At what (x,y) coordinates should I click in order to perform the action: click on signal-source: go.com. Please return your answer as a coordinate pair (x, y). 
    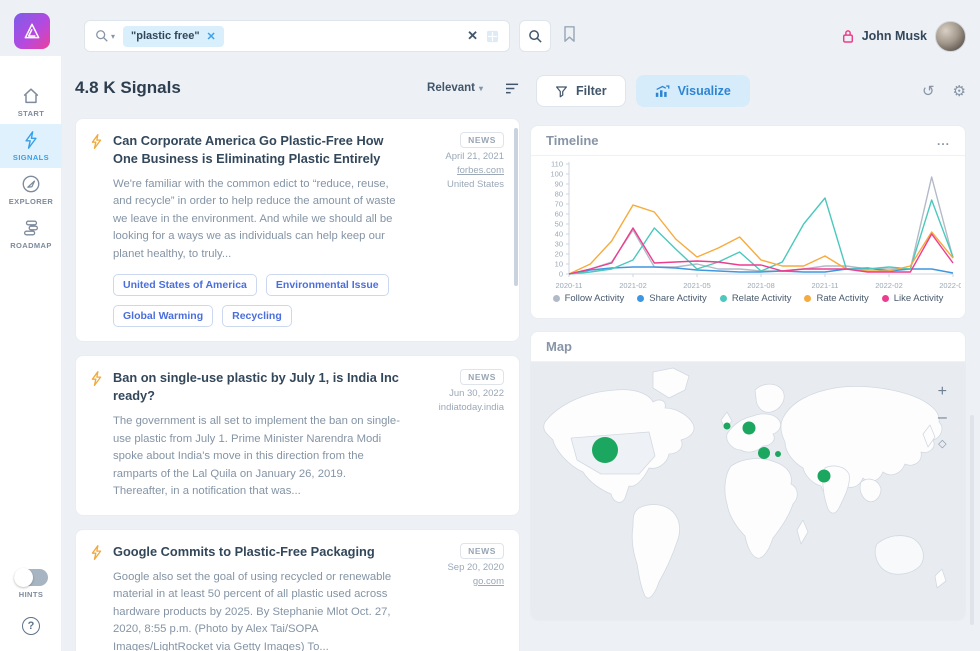
    Looking at the image, I should click on (488, 581).